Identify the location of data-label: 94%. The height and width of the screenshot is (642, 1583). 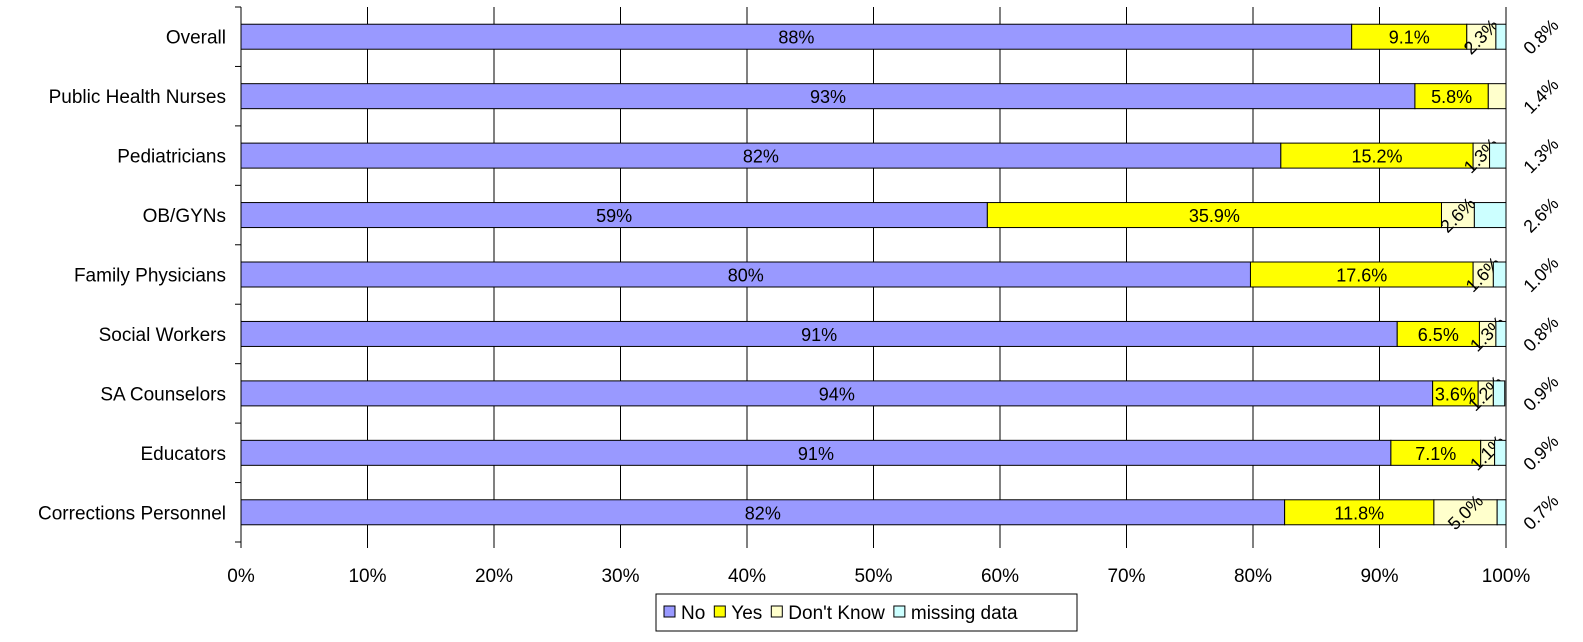
(837, 394).